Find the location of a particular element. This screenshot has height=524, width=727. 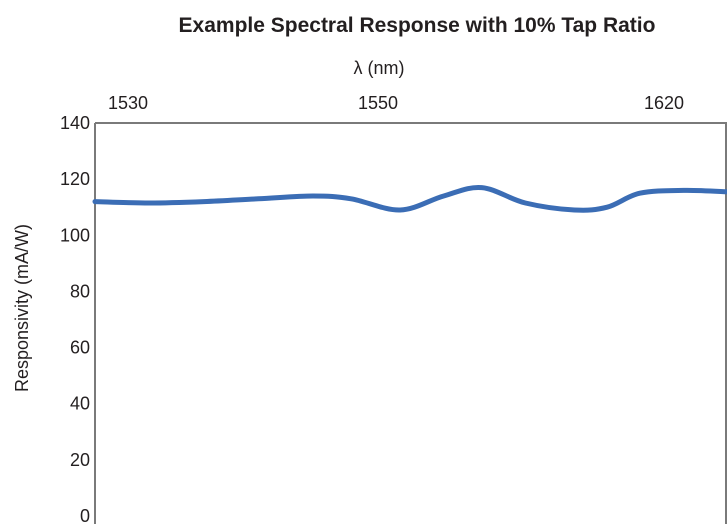

series-layer is located at coordinates (409, 198).